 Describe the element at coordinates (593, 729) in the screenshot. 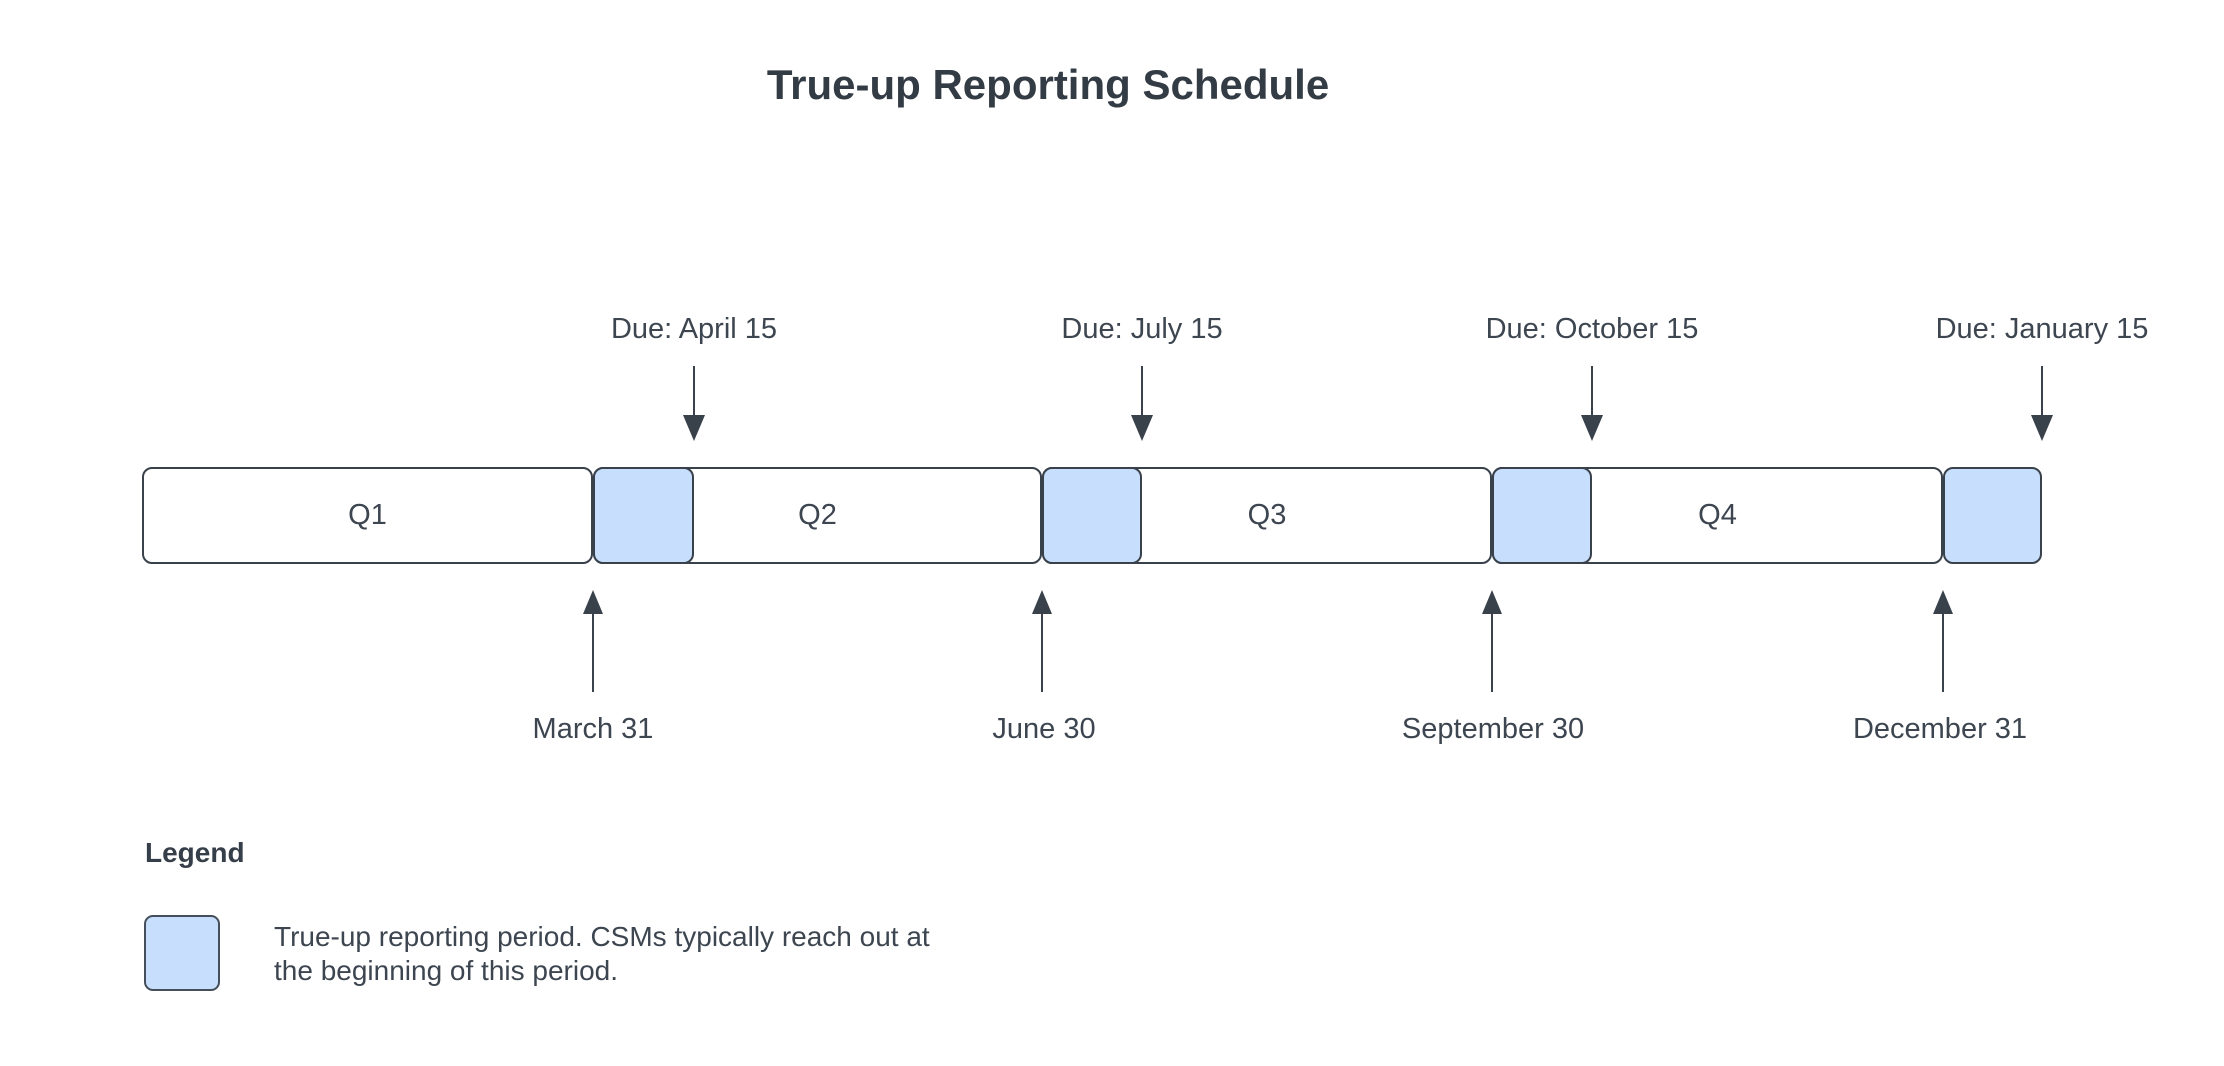

I see `end-label-march: March 31` at that location.